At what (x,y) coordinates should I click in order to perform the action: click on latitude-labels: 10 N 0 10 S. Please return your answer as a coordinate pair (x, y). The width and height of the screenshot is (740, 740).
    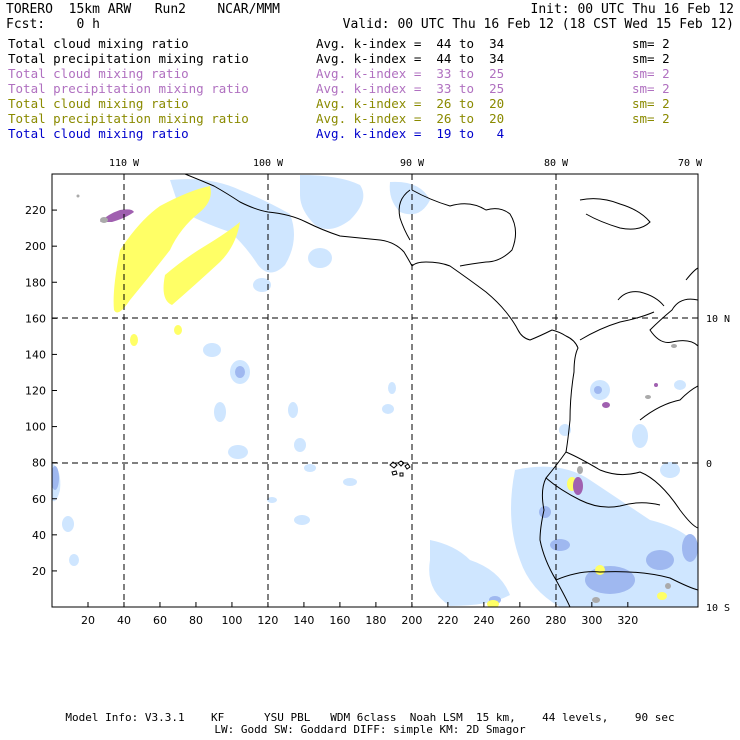
    Looking at the image, I should click on (718, 464).